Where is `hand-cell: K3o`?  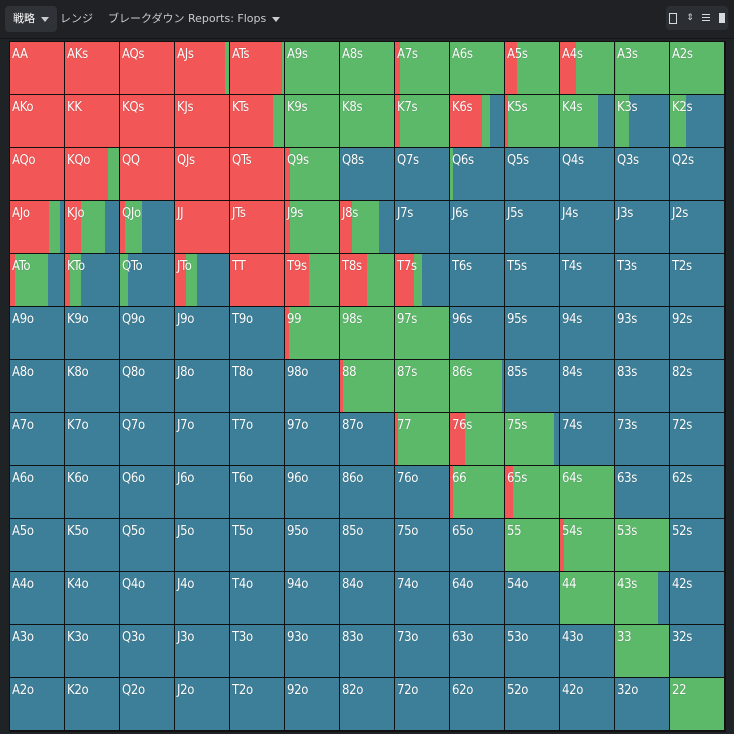
hand-cell: K3o is located at coordinates (92, 651).